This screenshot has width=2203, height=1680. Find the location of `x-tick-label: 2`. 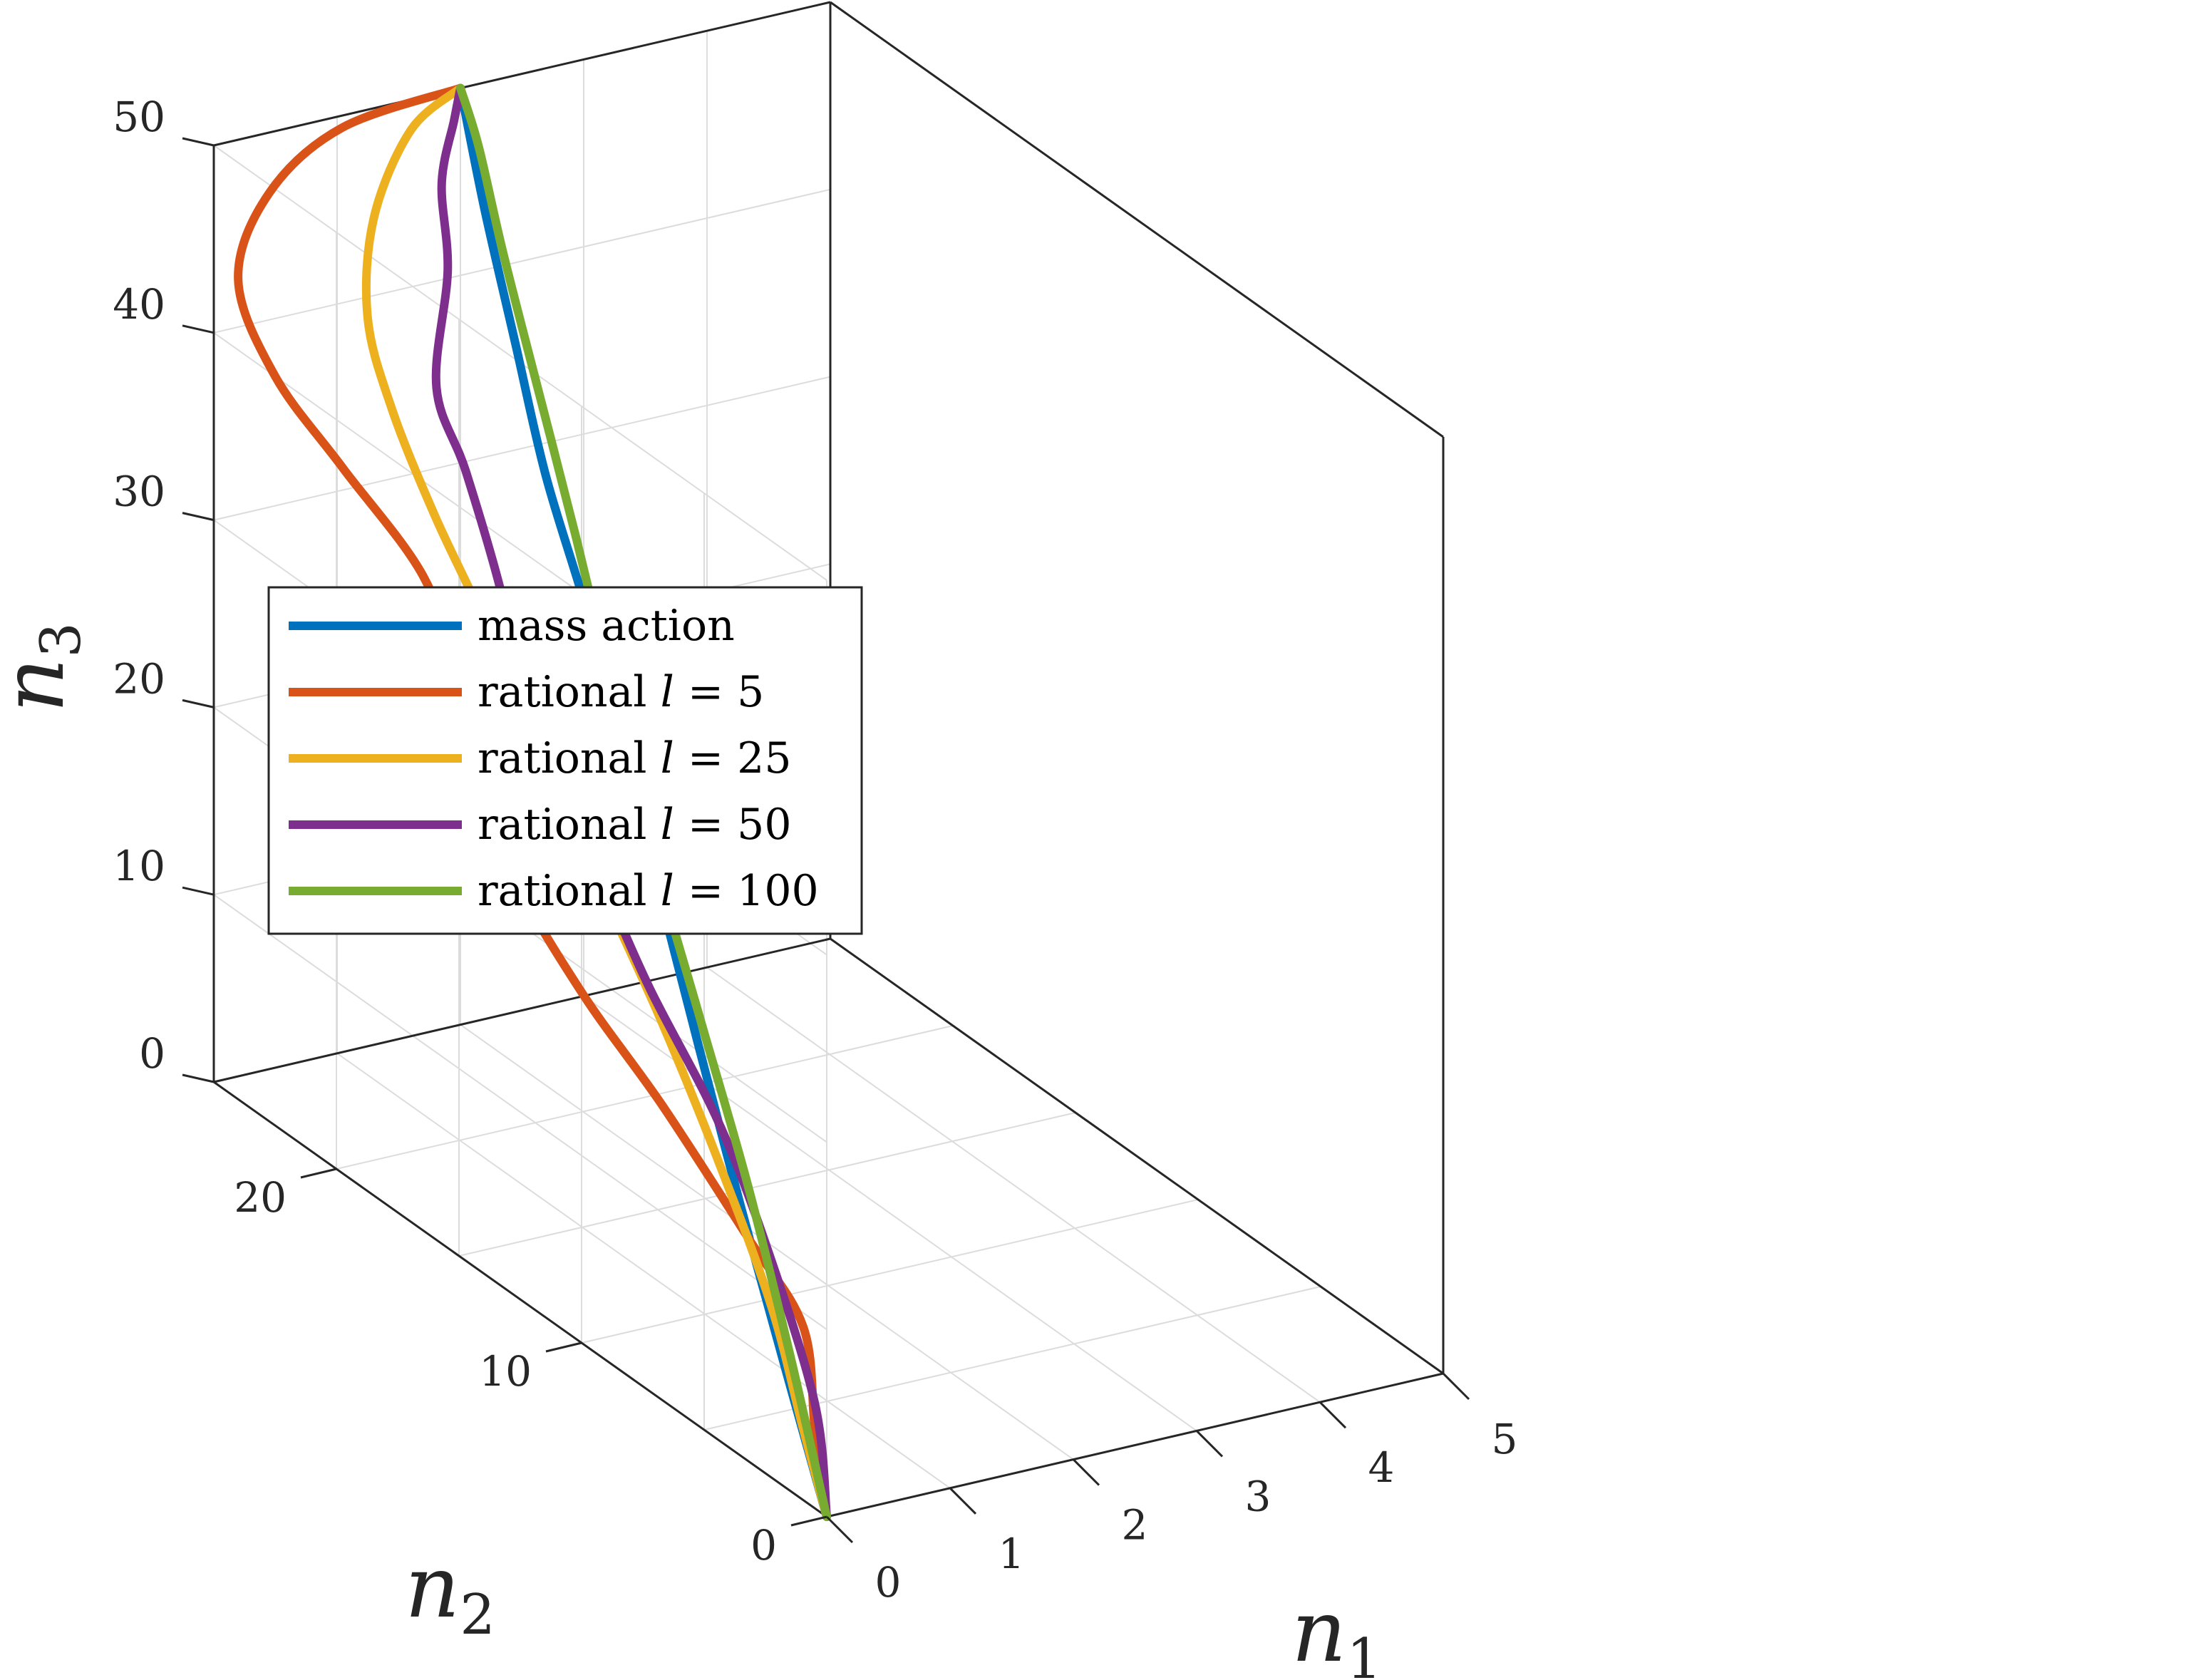

x-tick-label: 2 is located at coordinates (1135, 1525).